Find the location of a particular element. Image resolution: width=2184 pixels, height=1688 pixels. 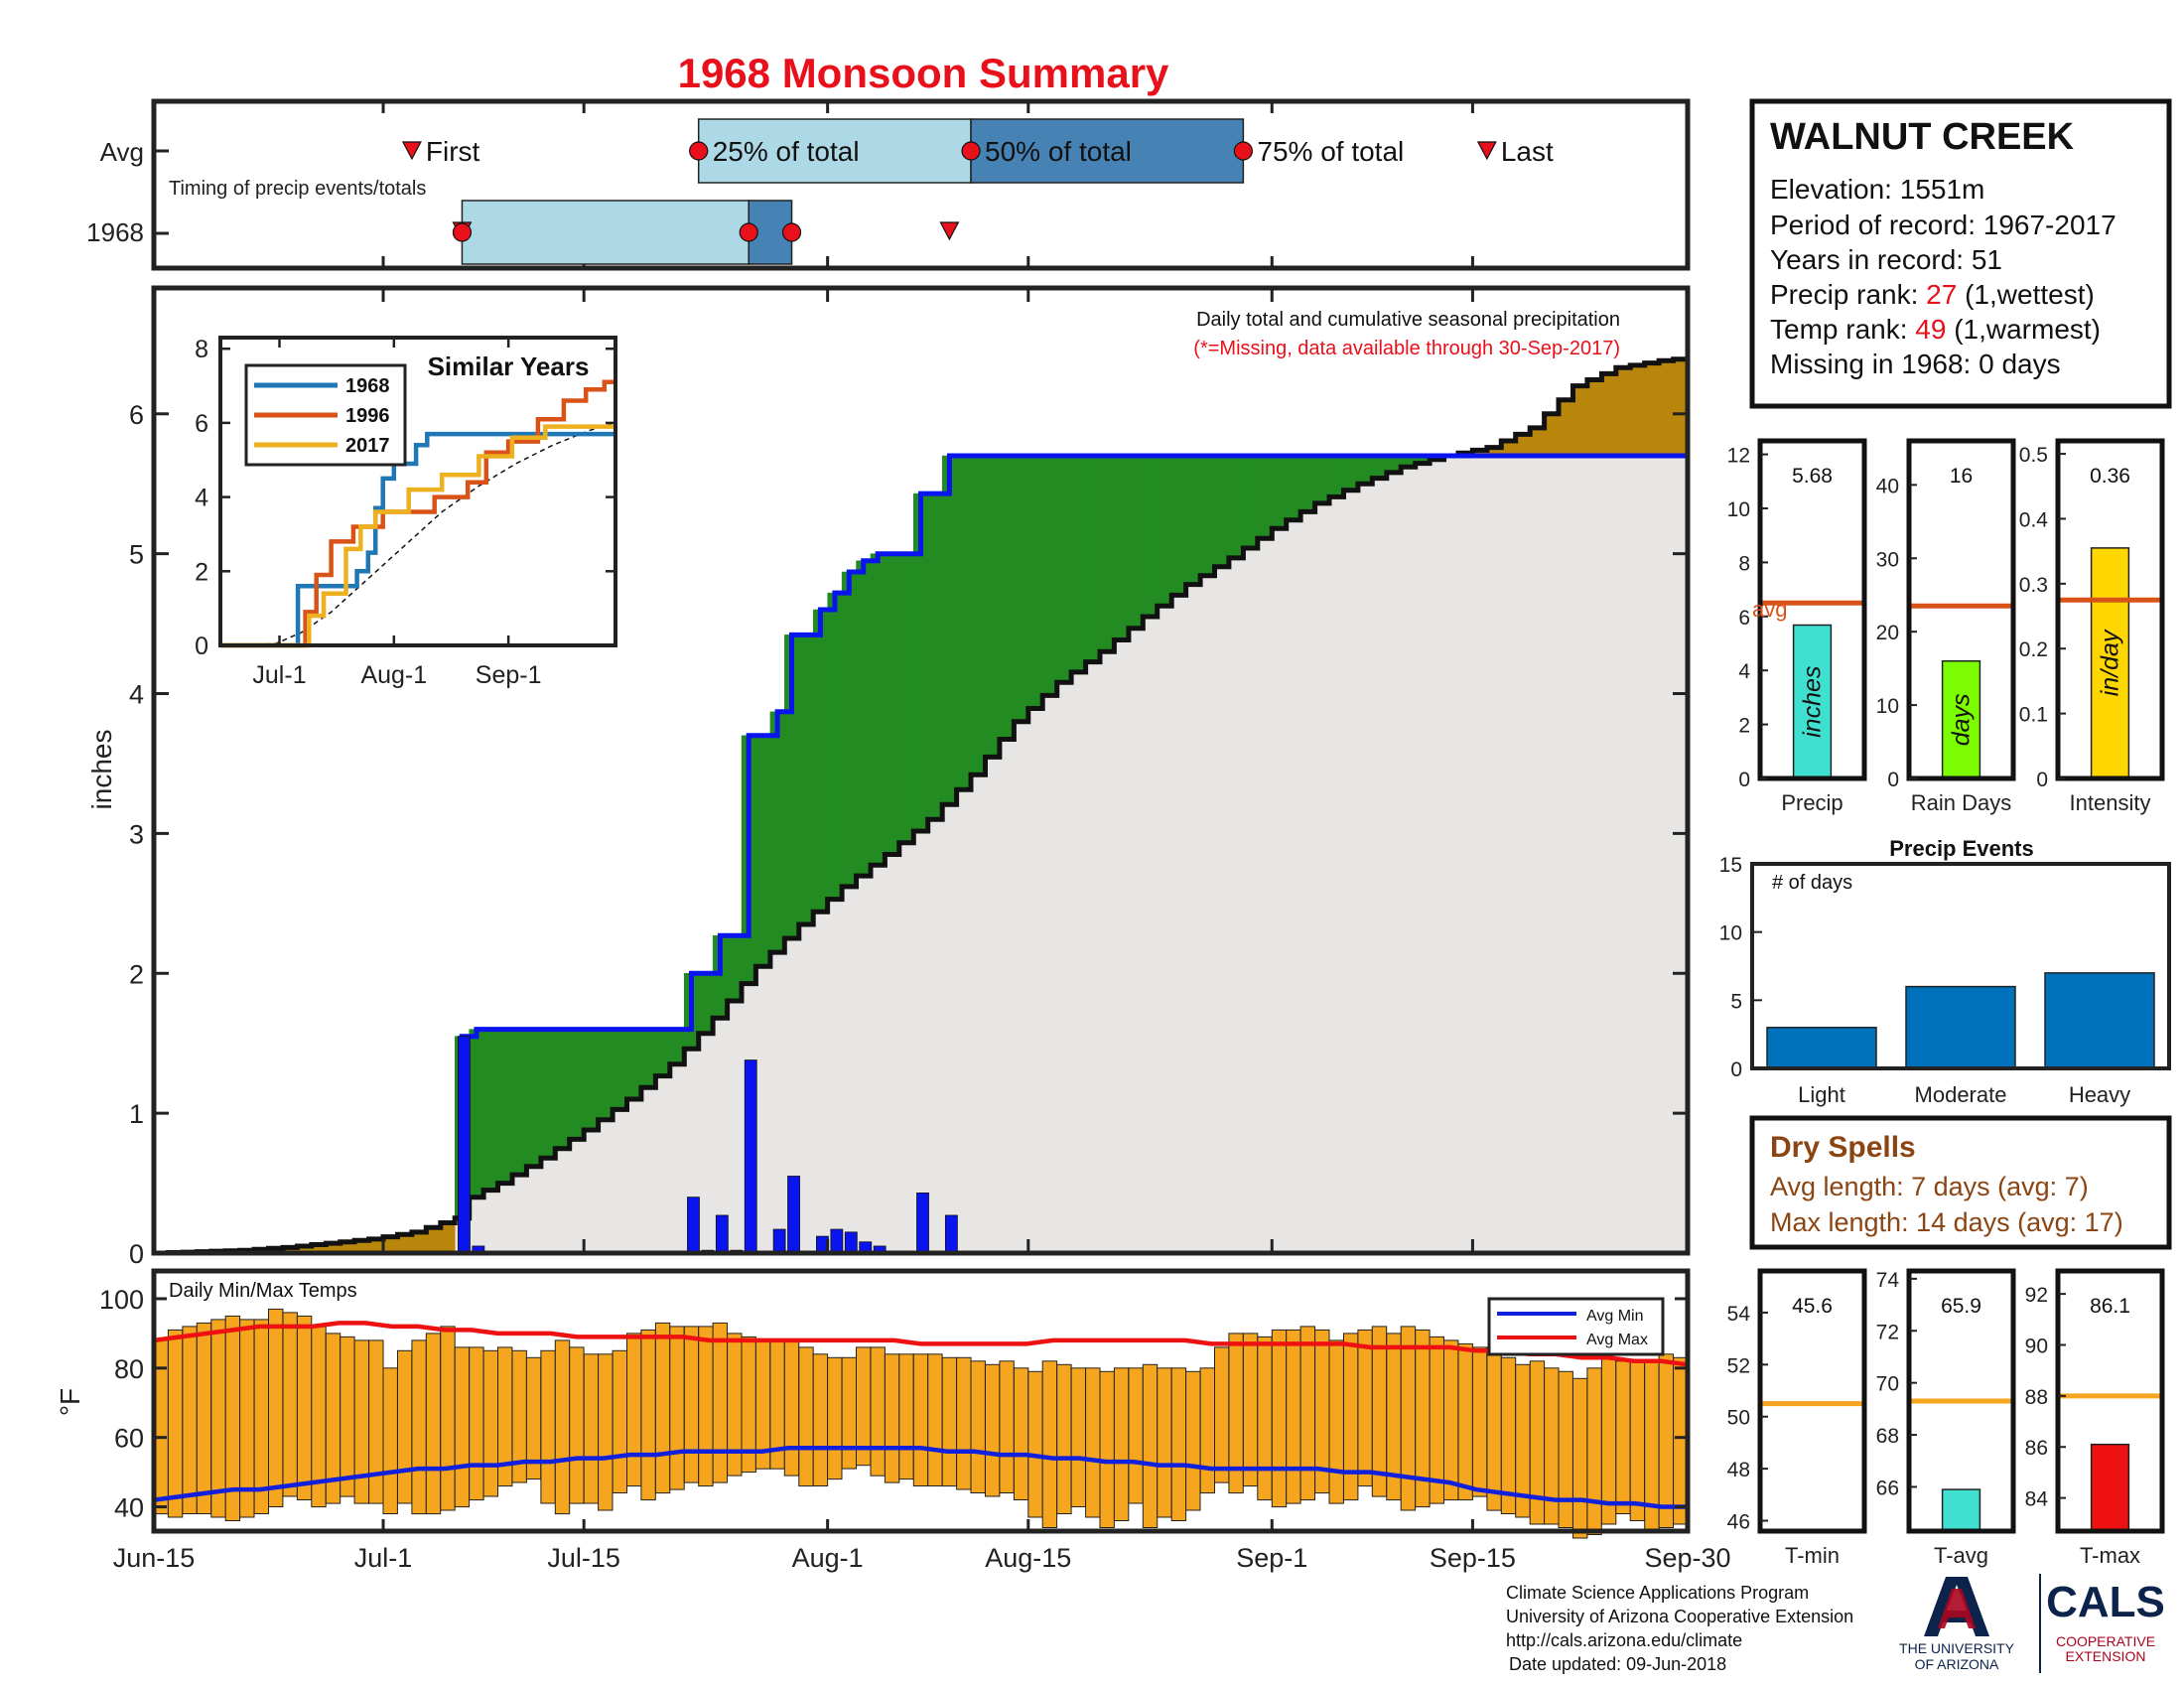

inset-ytick-label: 0 is located at coordinates (201, 646).